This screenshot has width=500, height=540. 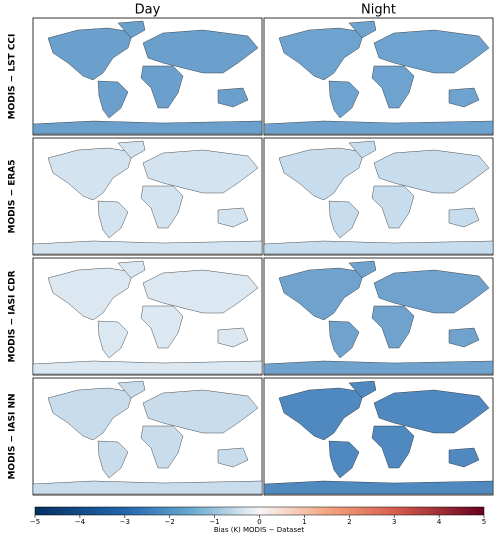 I want to click on colorbar-tick-label: −5, so click(x=35, y=522).